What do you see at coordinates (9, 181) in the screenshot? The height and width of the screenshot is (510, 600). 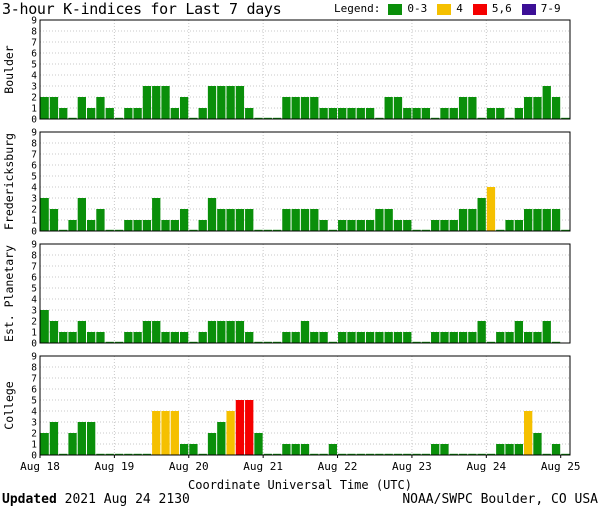 I see `panel-label: Fredericksburg` at bounding box center [9, 181].